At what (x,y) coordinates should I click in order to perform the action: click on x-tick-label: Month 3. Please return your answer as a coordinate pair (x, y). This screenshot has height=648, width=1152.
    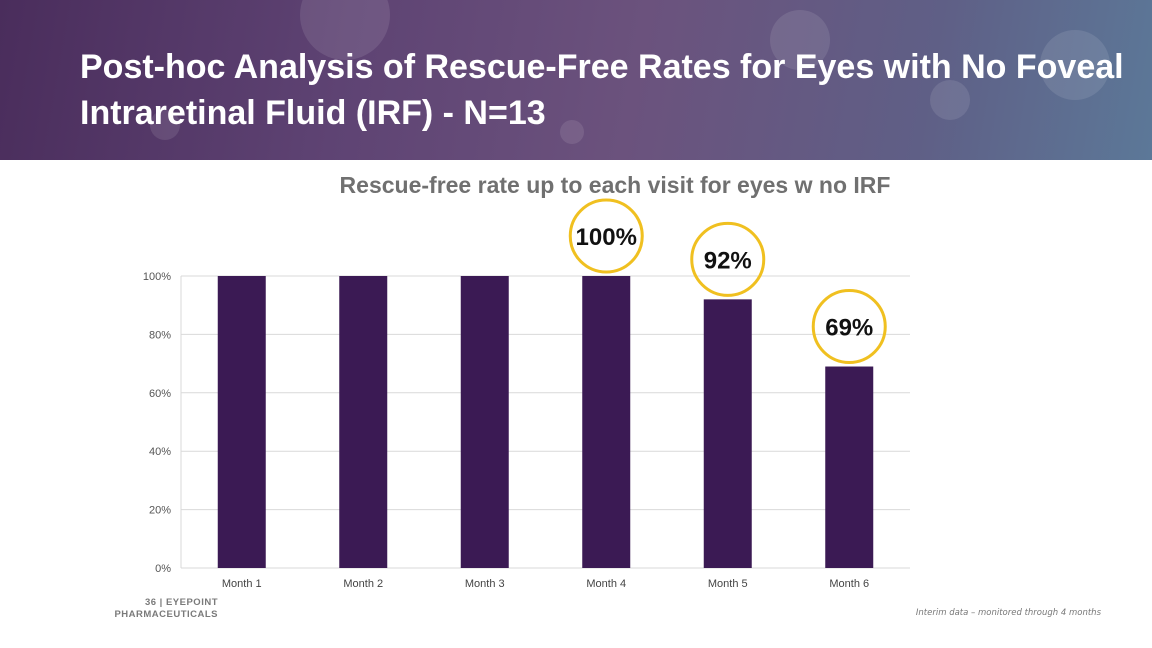
    Looking at the image, I should click on (485, 584).